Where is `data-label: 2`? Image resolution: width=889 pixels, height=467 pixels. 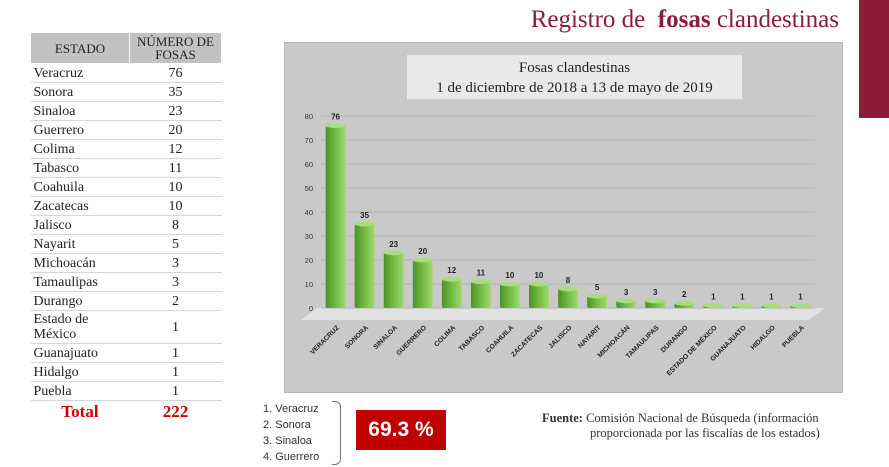 data-label: 2 is located at coordinates (684, 294).